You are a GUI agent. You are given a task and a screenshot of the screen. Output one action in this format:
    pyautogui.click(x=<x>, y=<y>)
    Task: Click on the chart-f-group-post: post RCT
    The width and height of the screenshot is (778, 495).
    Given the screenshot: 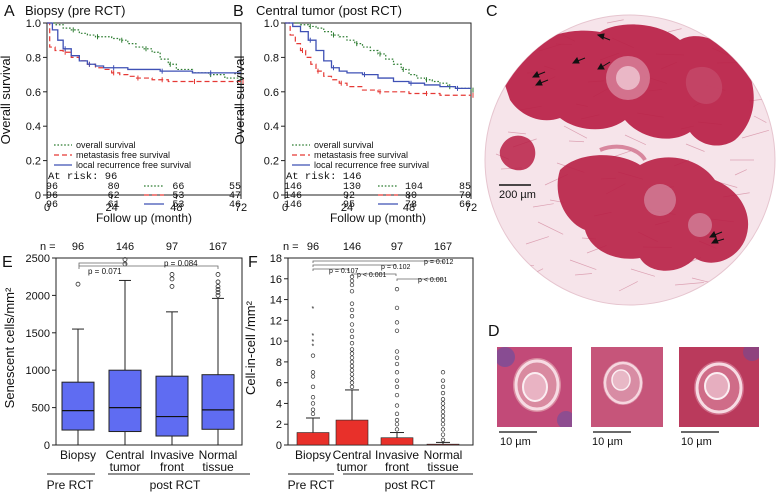 What is the action you would take?
    pyautogui.click(x=410, y=485)
    